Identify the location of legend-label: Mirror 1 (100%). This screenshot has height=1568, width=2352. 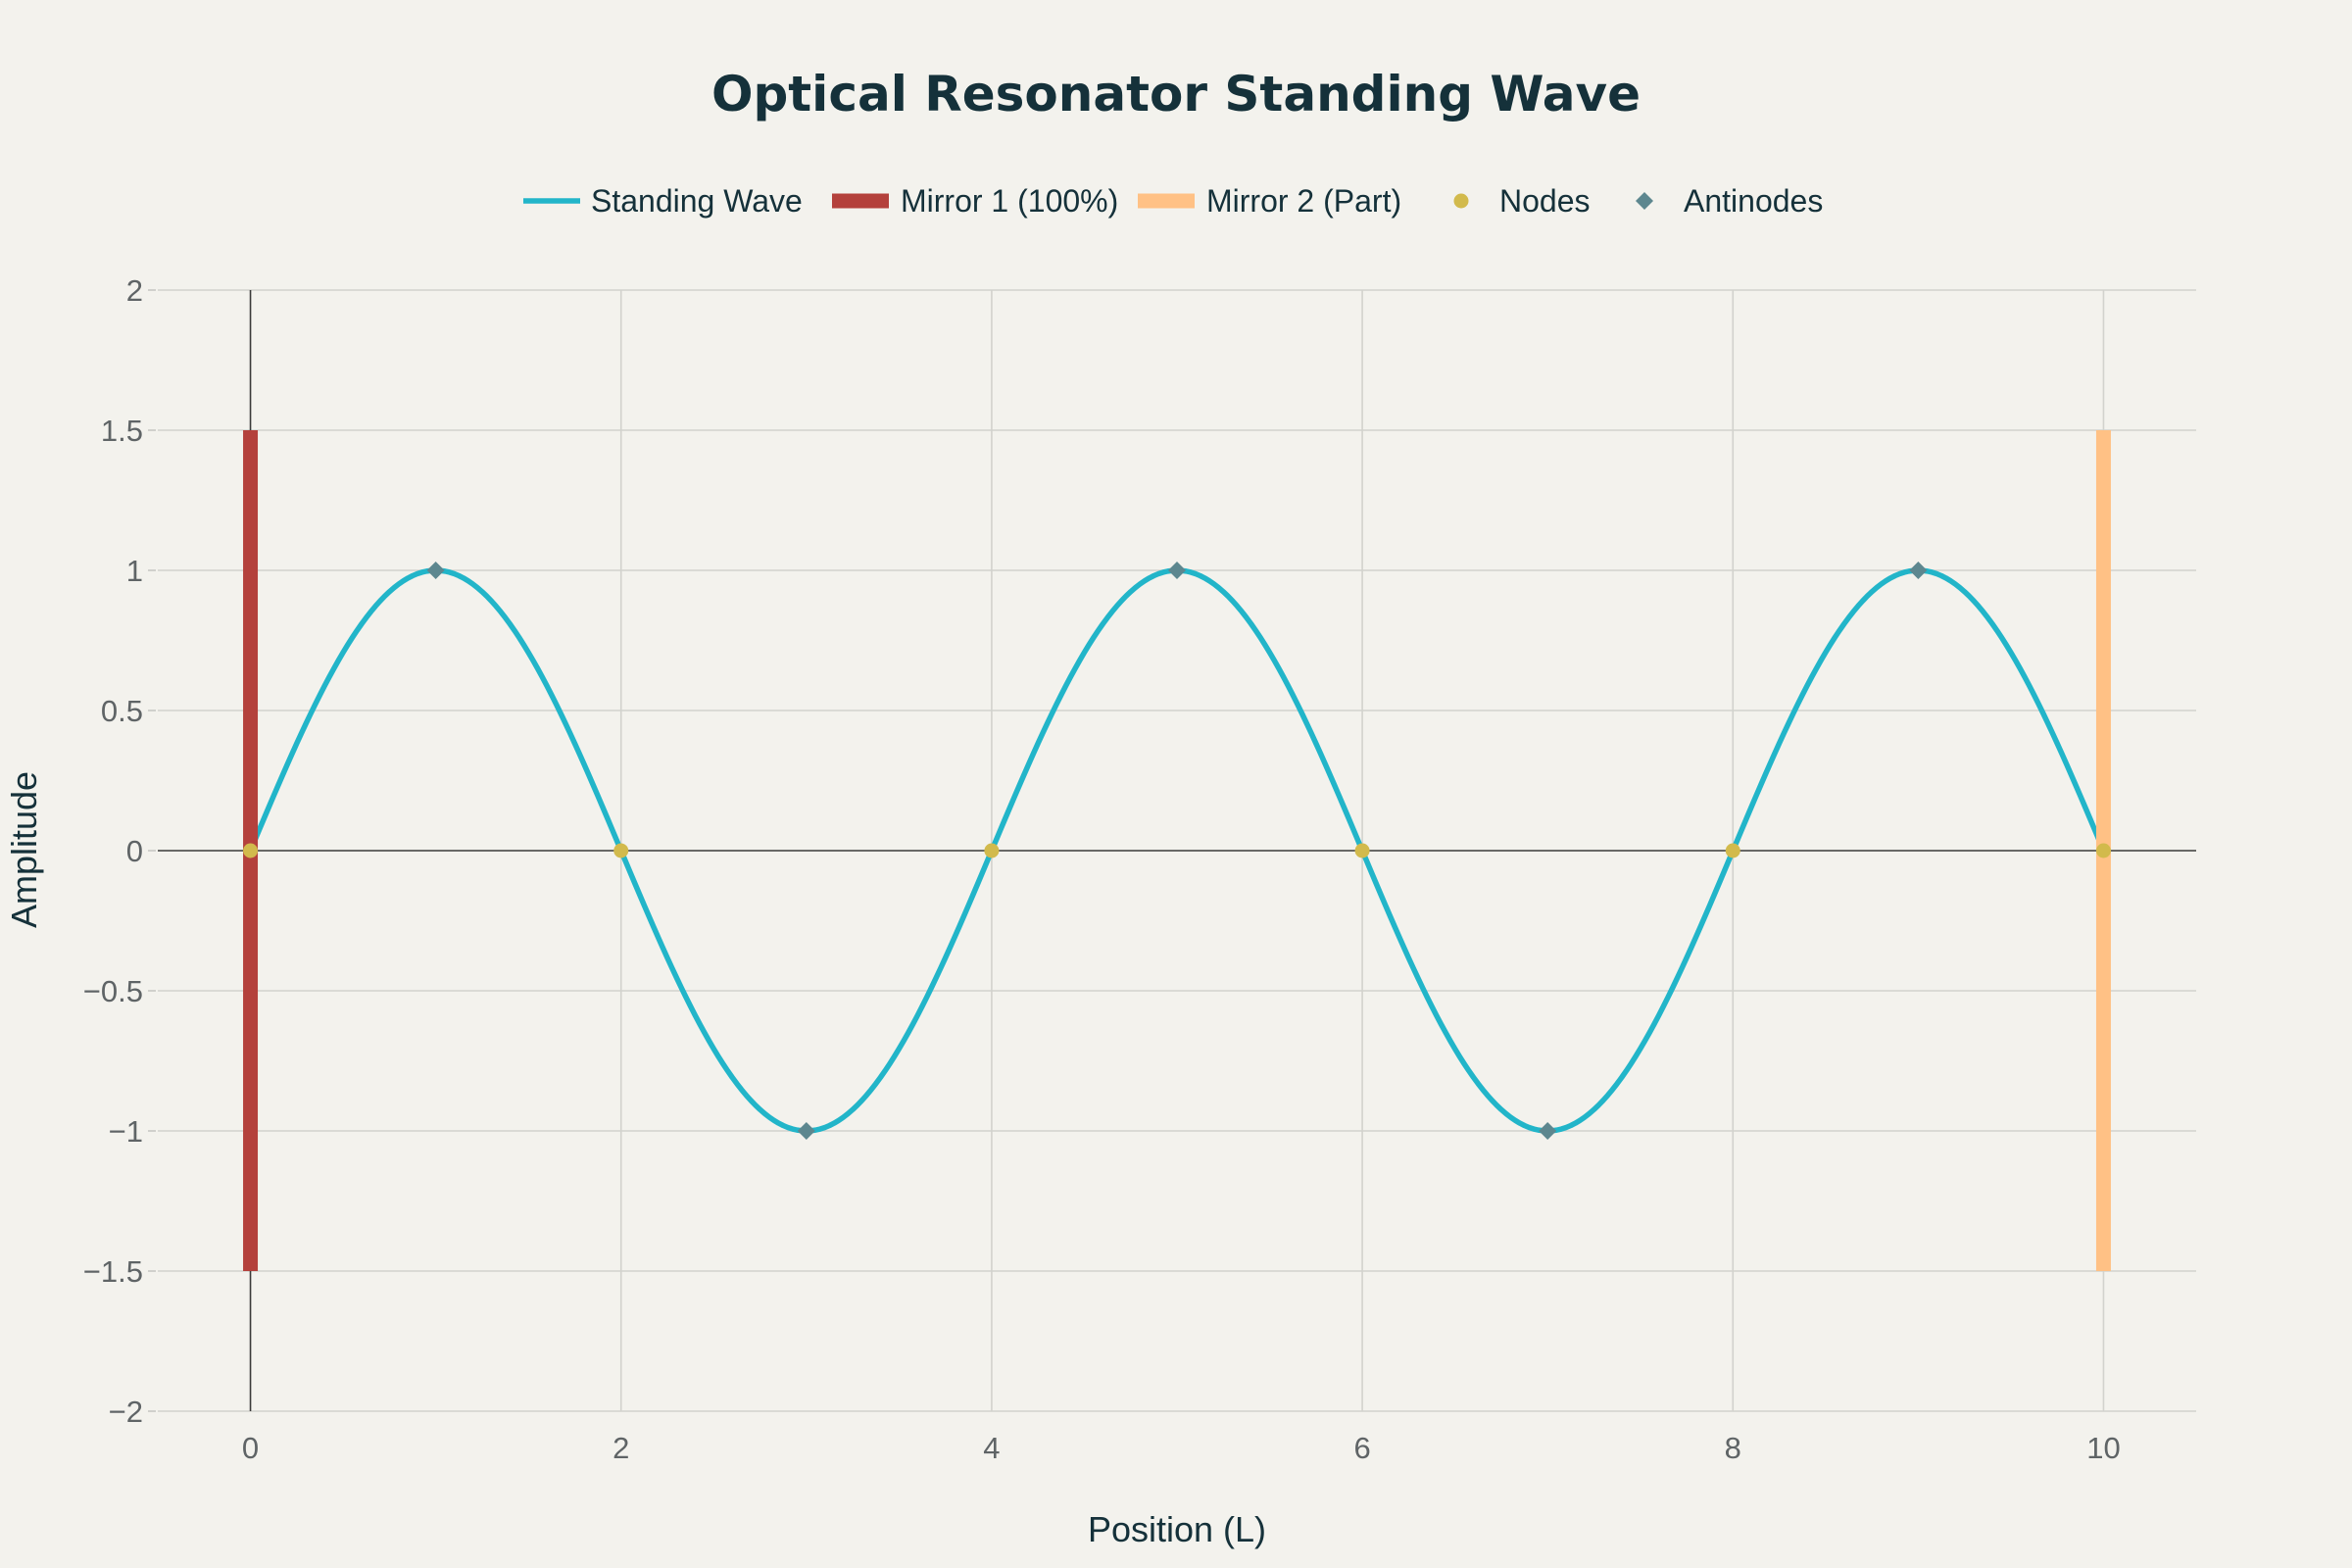
(1009, 201).